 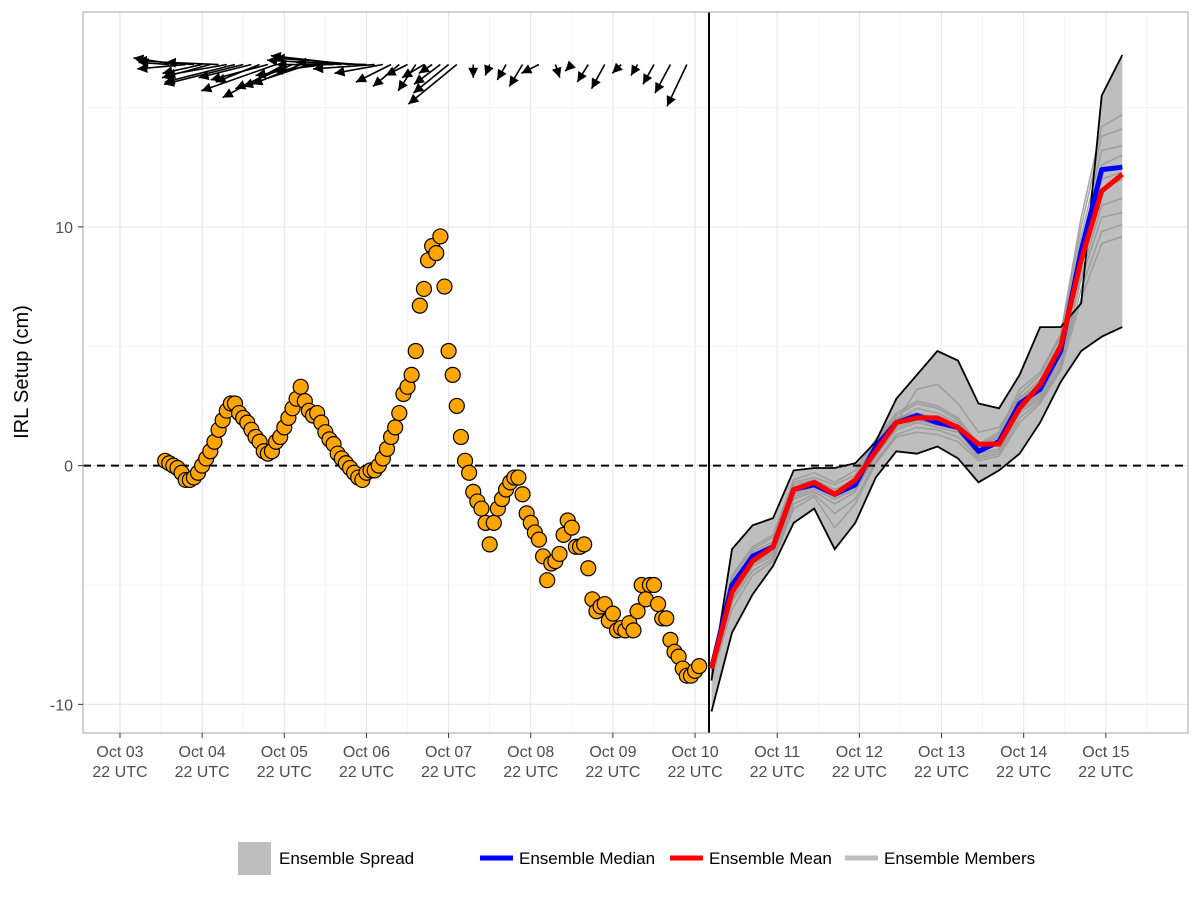 I want to click on legend-label: Ensemble Mean, so click(x=770, y=858).